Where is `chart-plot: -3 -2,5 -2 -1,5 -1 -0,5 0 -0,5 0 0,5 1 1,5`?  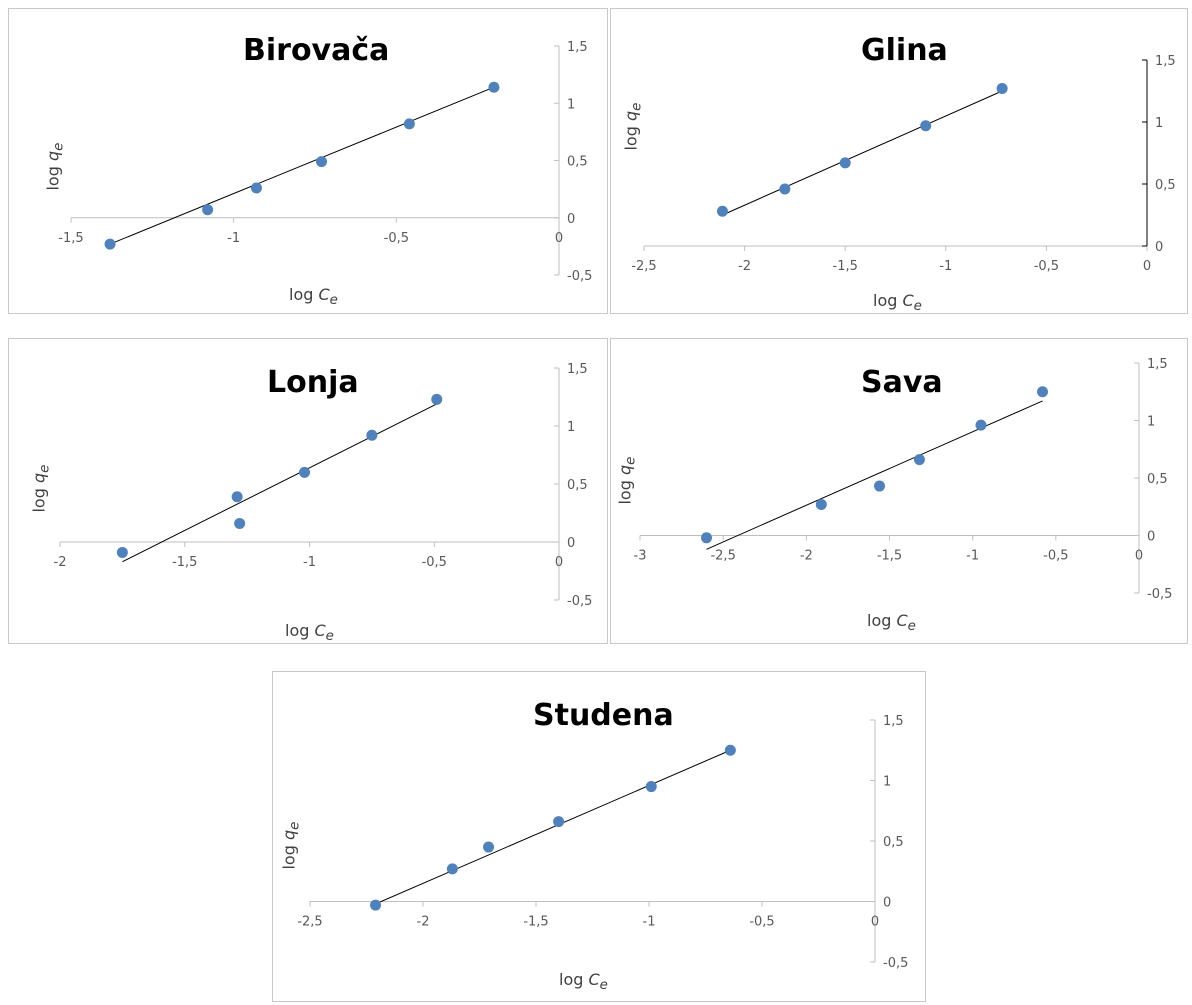 chart-plot: -3 -2,5 -2 -1,5 -1 -0,5 0 -0,5 0 0,5 1 1,5 is located at coordinates (903, 479).